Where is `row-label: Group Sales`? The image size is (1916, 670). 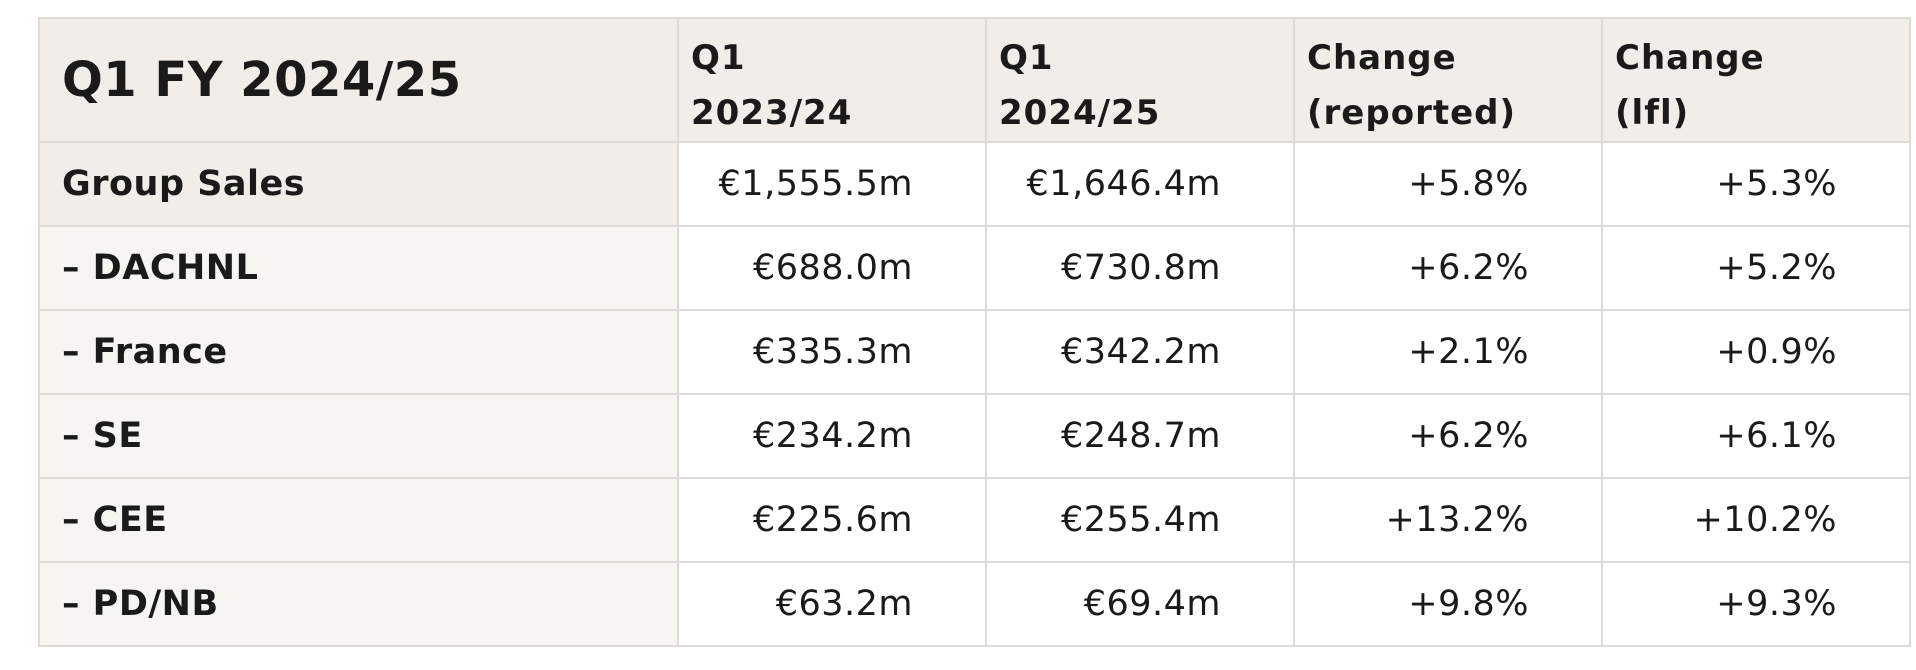
row-label: Group Sales is located at coordinates (358, 184).